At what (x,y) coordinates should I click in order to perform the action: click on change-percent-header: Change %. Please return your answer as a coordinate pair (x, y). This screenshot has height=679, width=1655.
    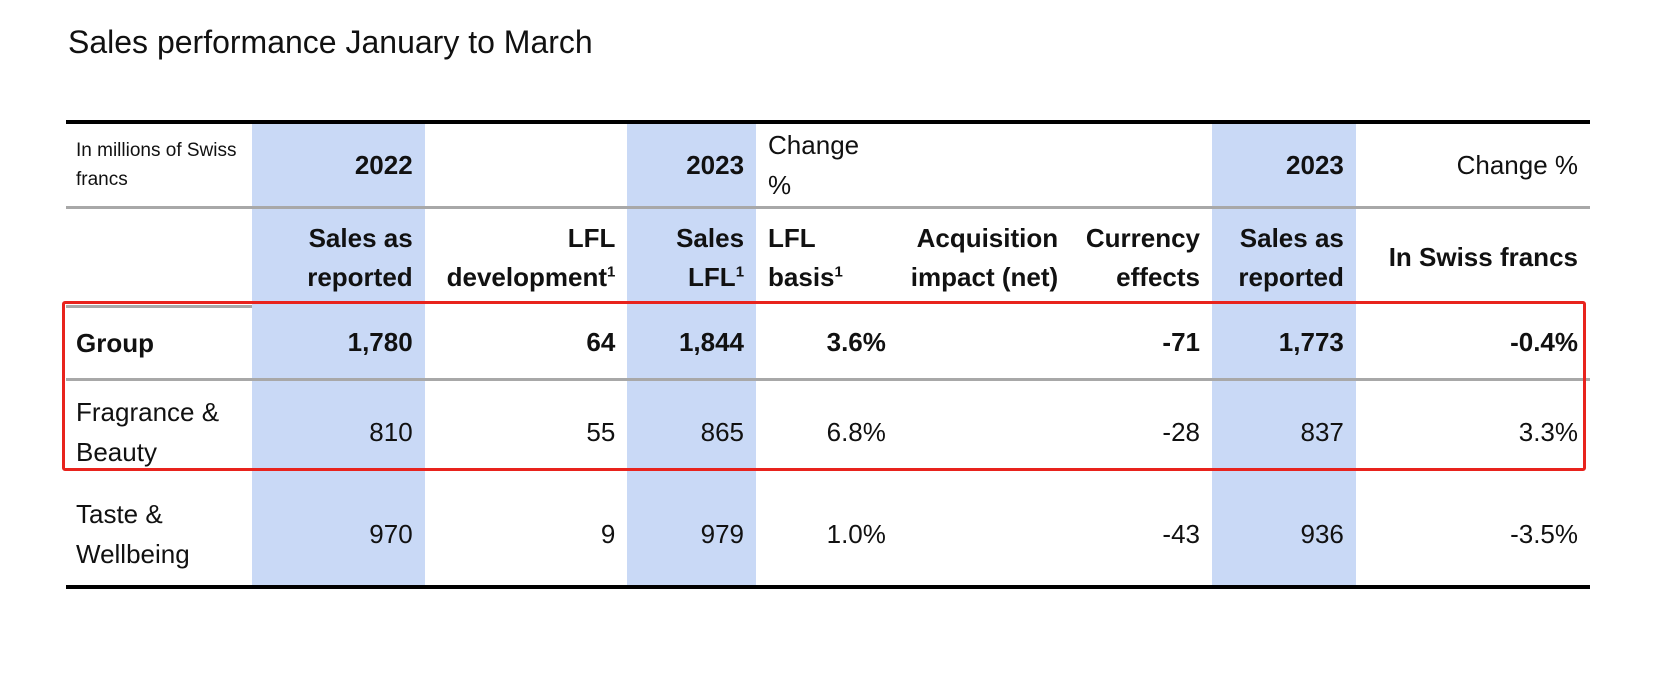
    Looking at the image, I should click on (827, 164).